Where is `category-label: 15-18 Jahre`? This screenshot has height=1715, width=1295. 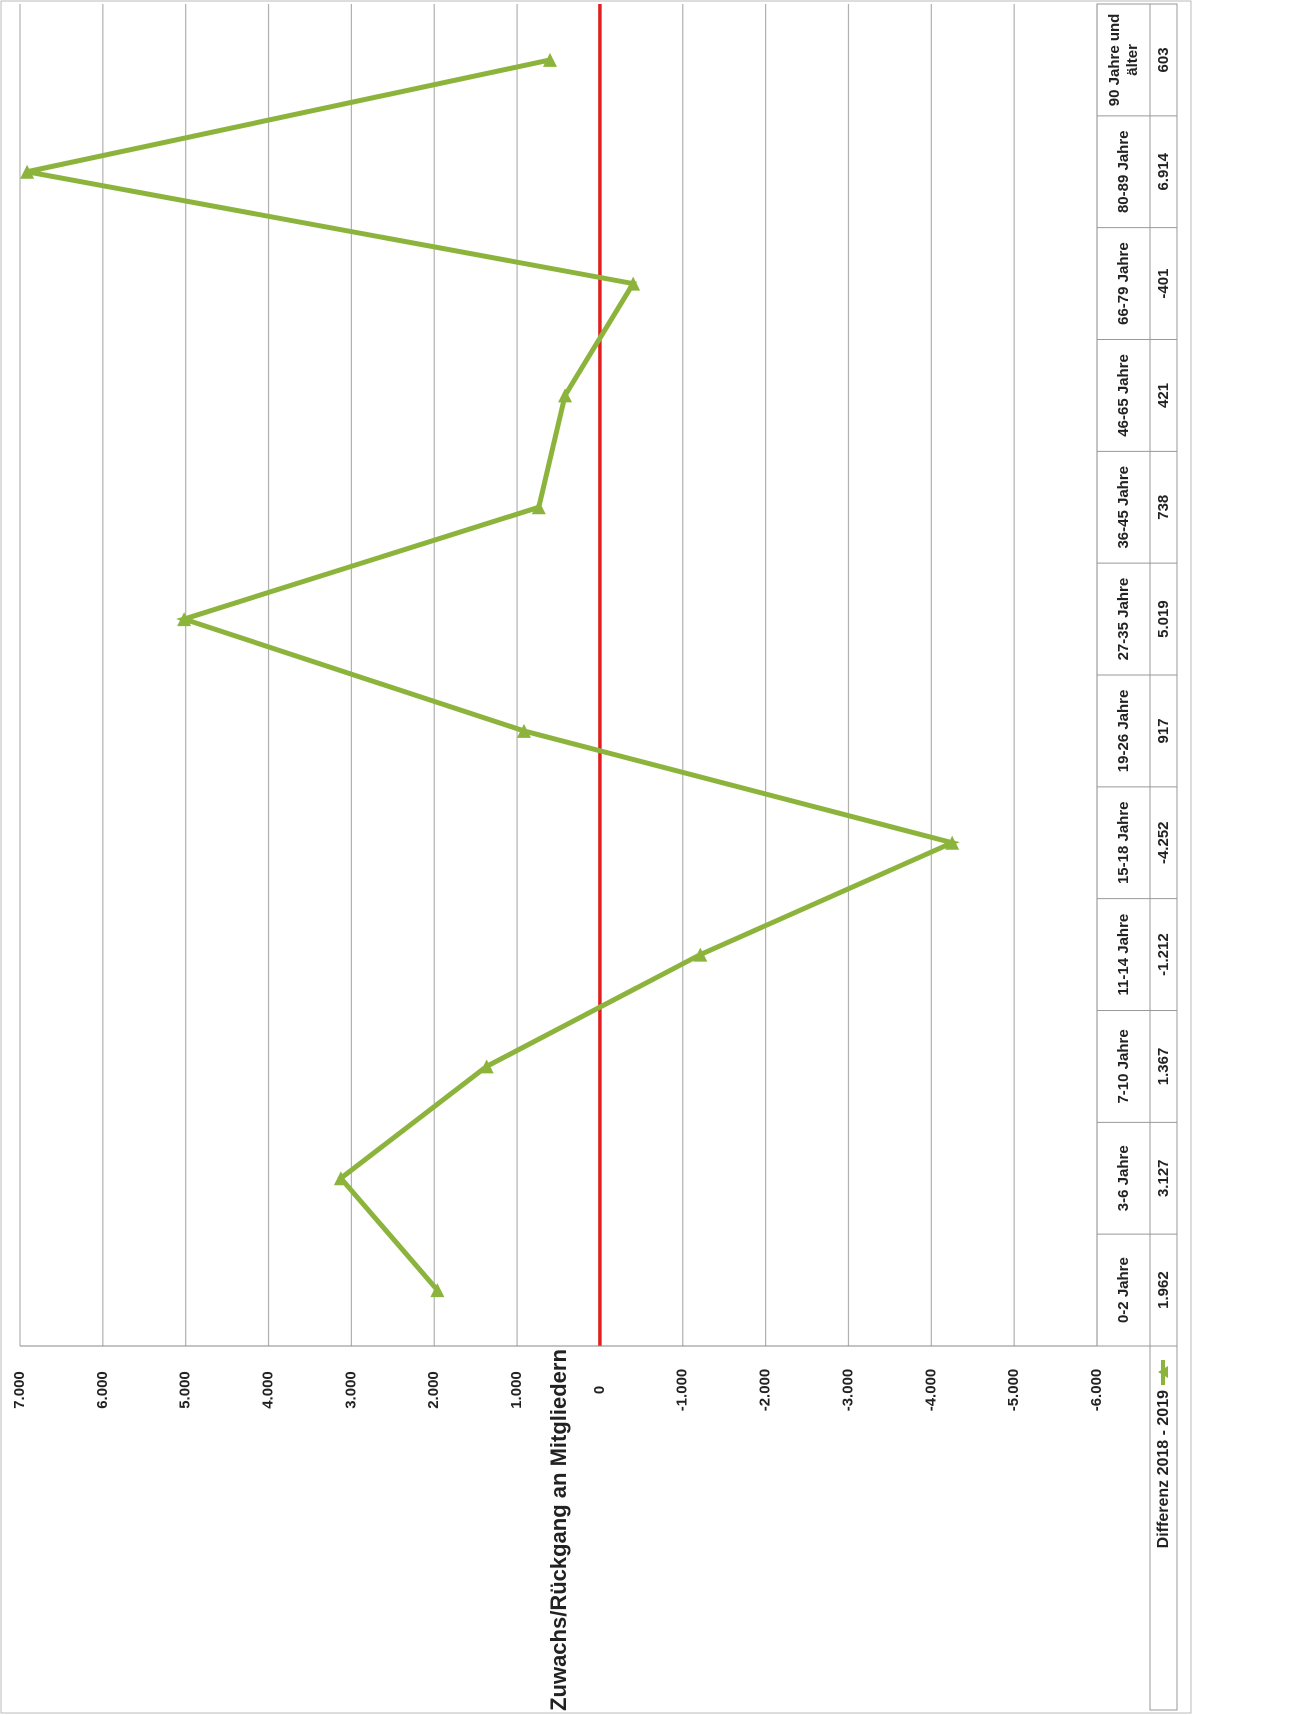
category-label: 15-18 Jahre is located at coordinates (1123, 842).